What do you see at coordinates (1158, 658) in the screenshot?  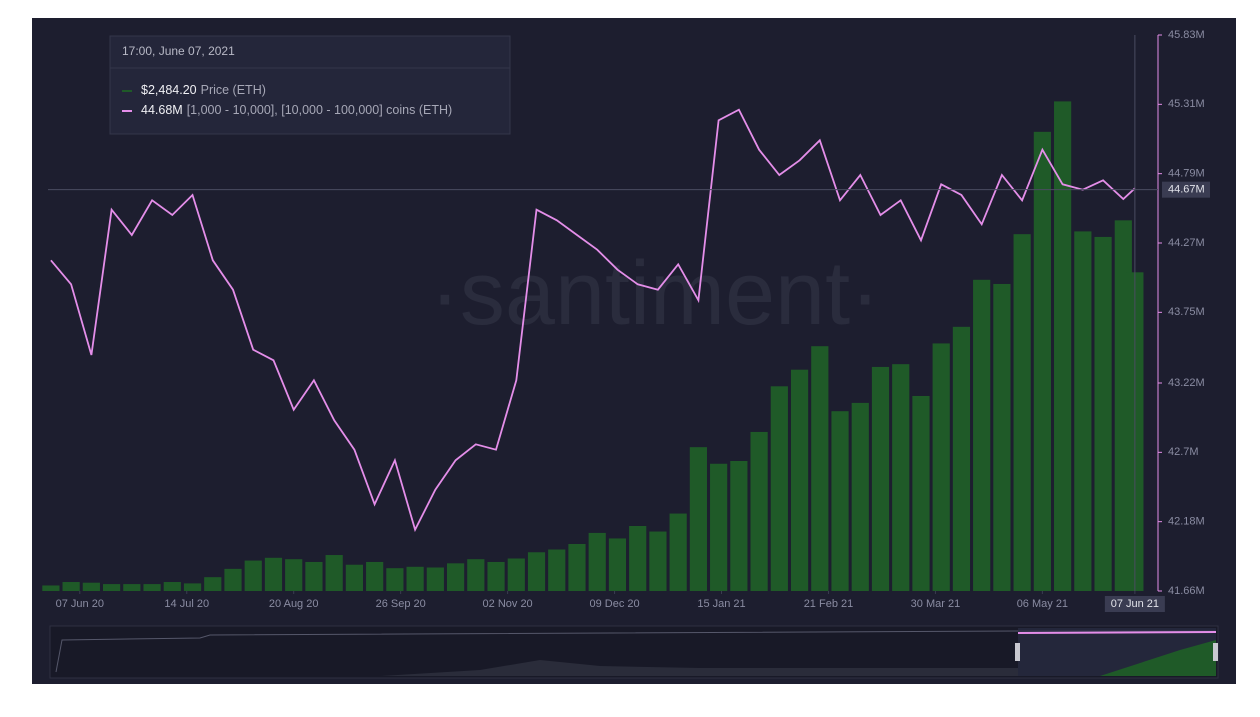 I see `navigator-area` at bounding box center [1158, 658].